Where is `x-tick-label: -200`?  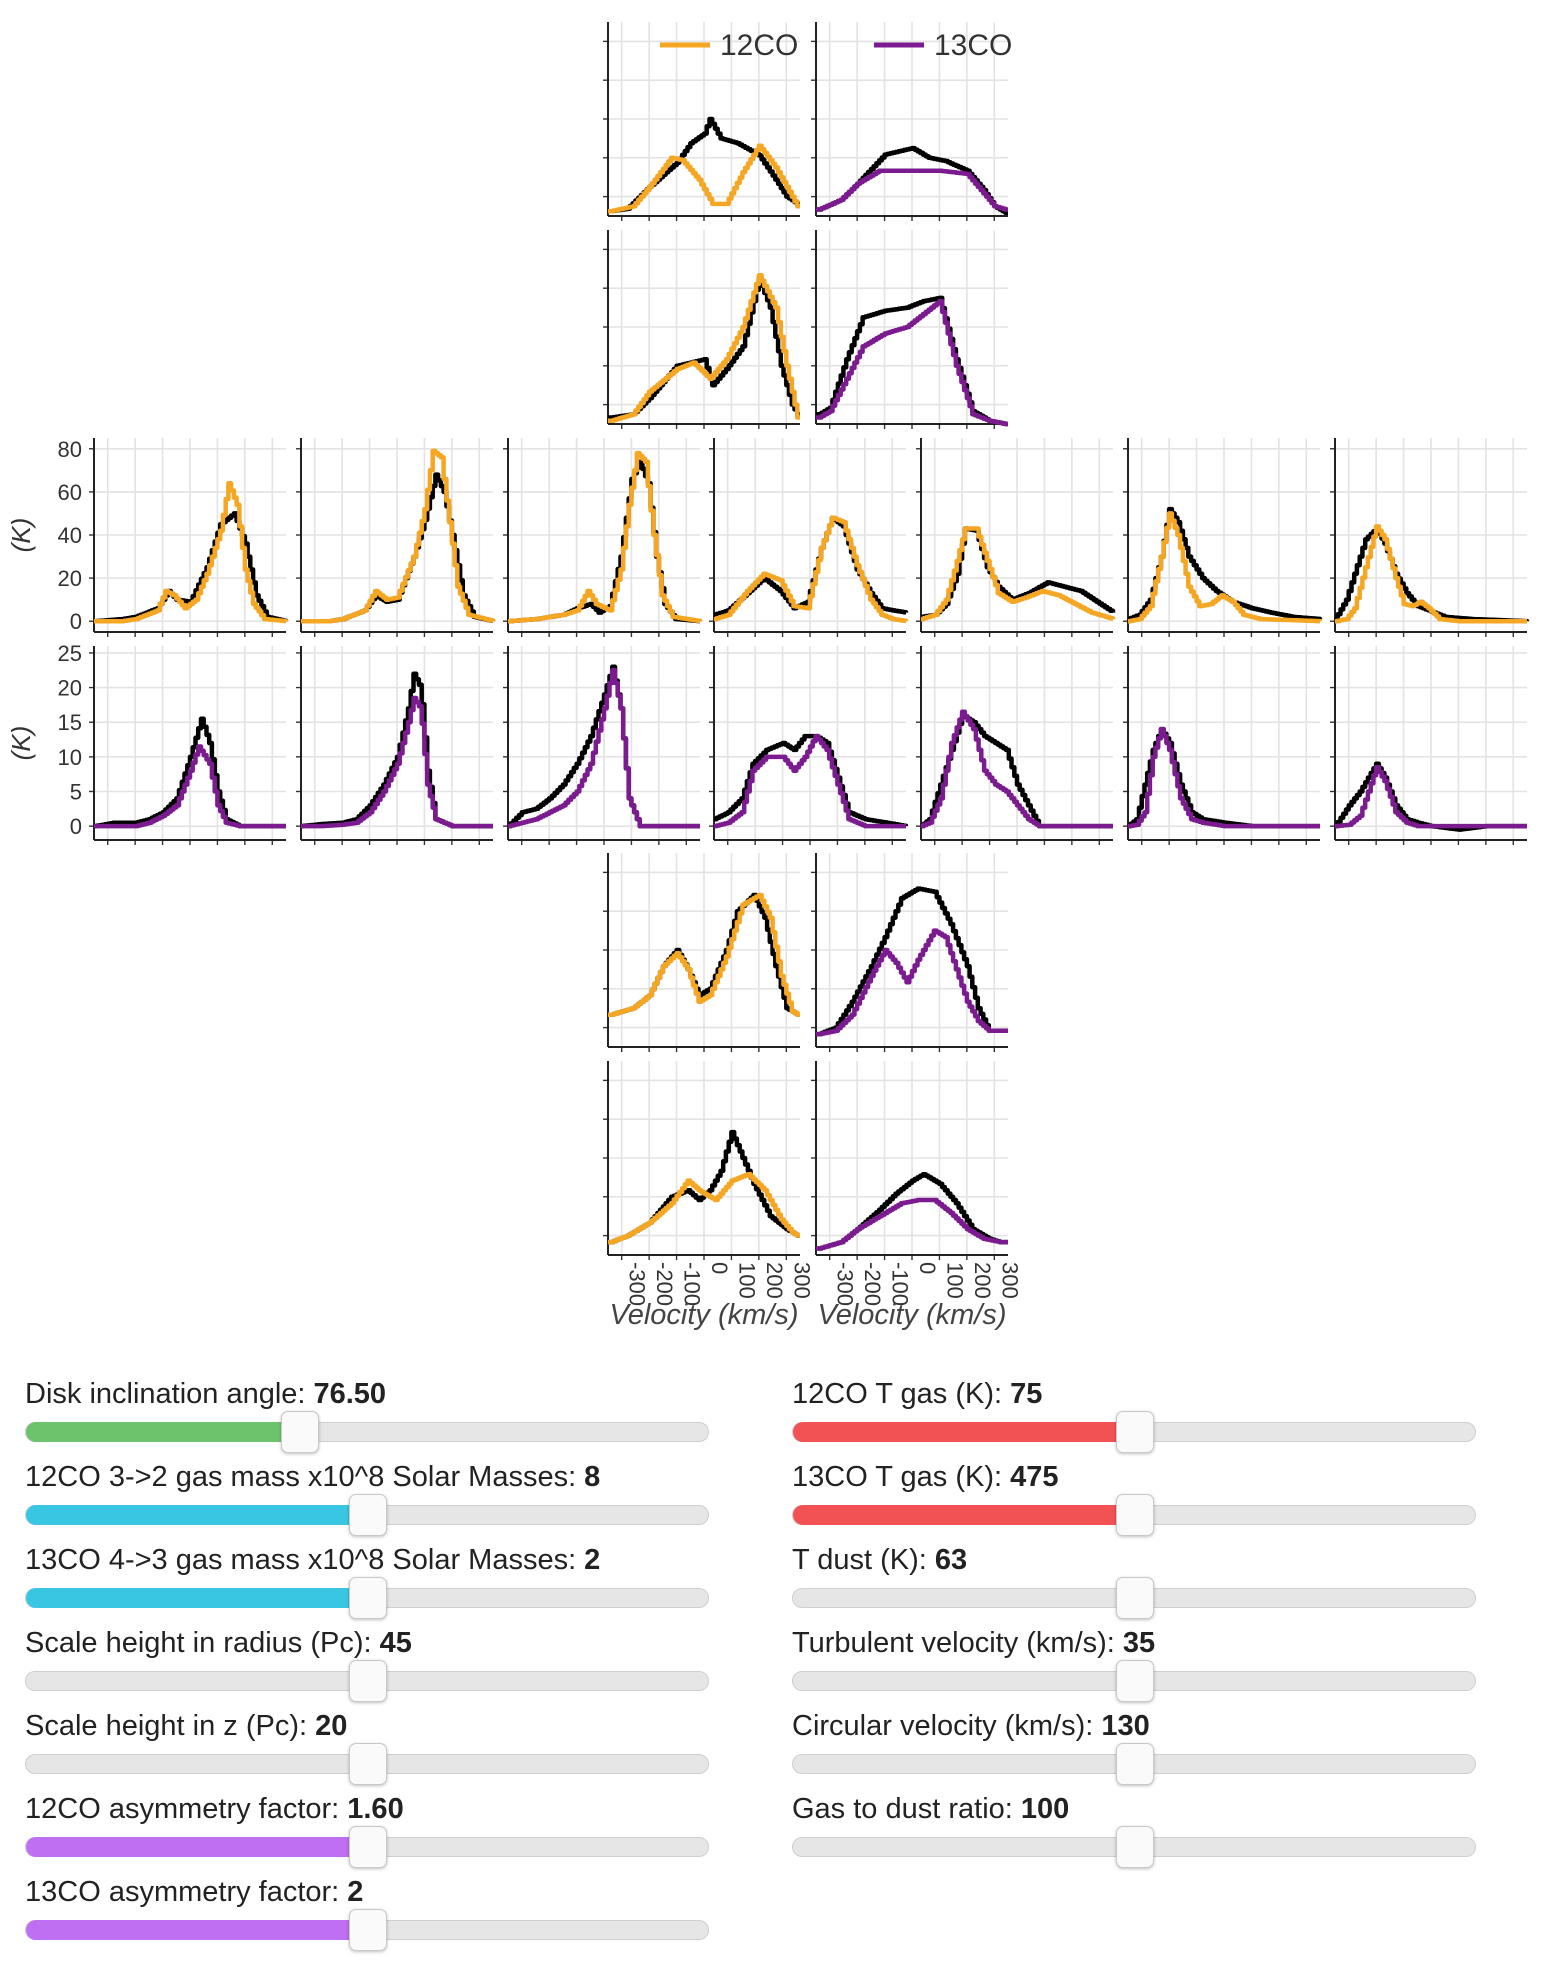 x-tick-label: -200 is located at coordinates (872, 1284).